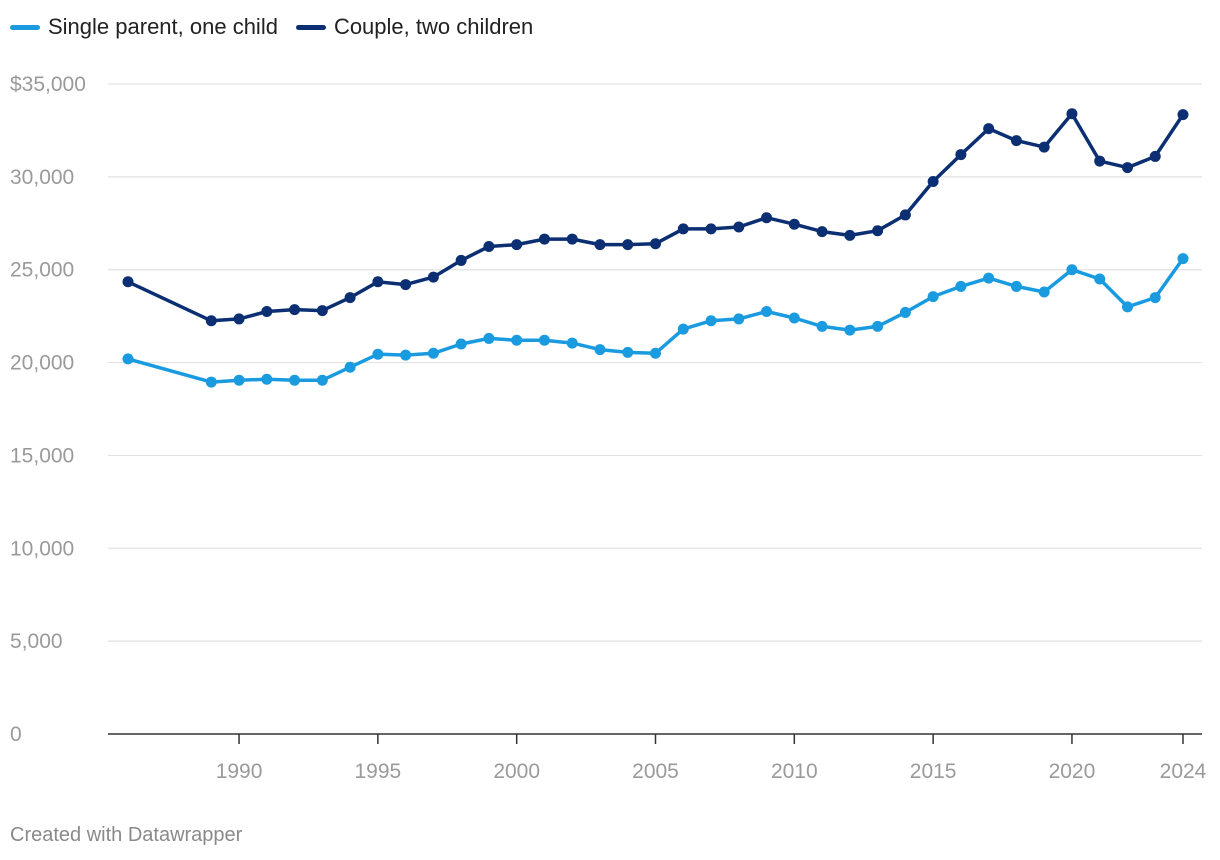 This screenshot has height=860, width=1220. What do you see at coordinates (378, 771) in the screenshot?
I see `x-tick-label: 1995` at bounding box center [378, 771].